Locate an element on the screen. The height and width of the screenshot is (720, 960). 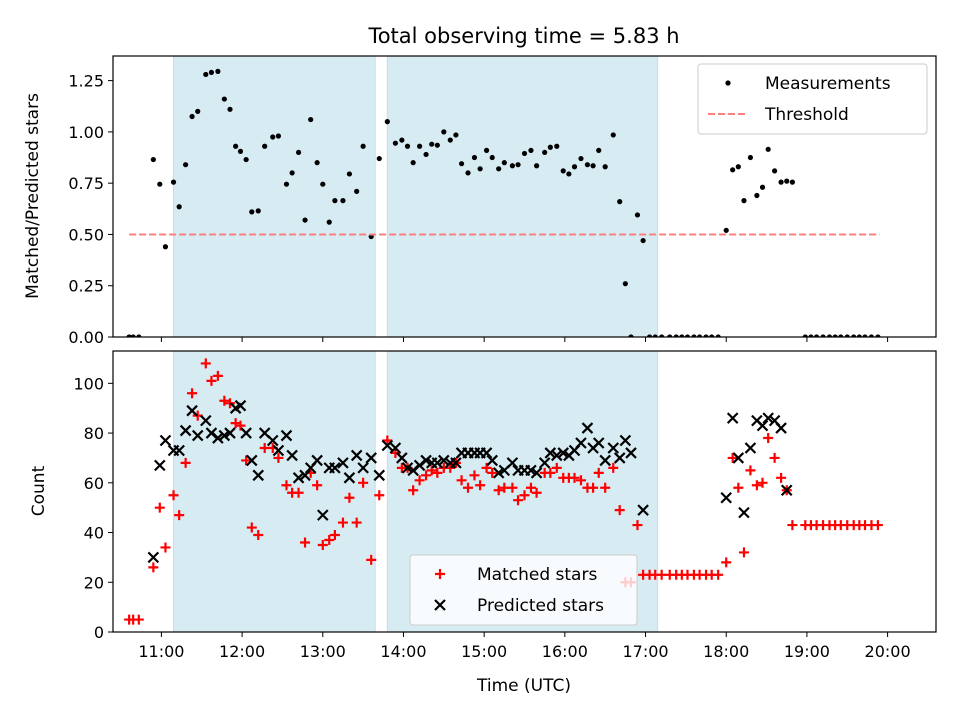
top-y-tick-label: 0.50 is located at coordinates (86, 234).